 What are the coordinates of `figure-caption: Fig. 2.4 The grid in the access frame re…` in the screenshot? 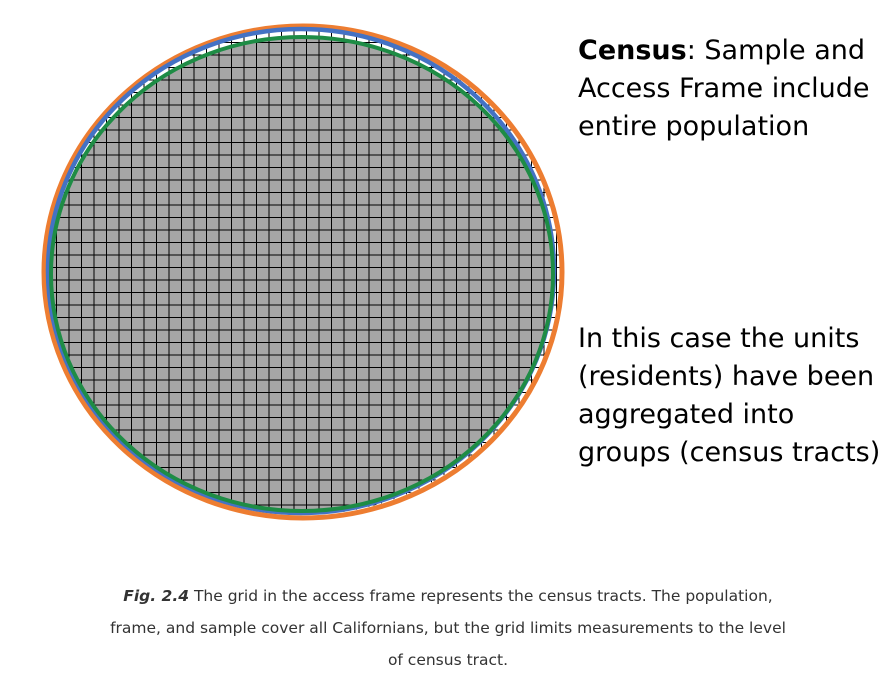 It's located at (448, 628).